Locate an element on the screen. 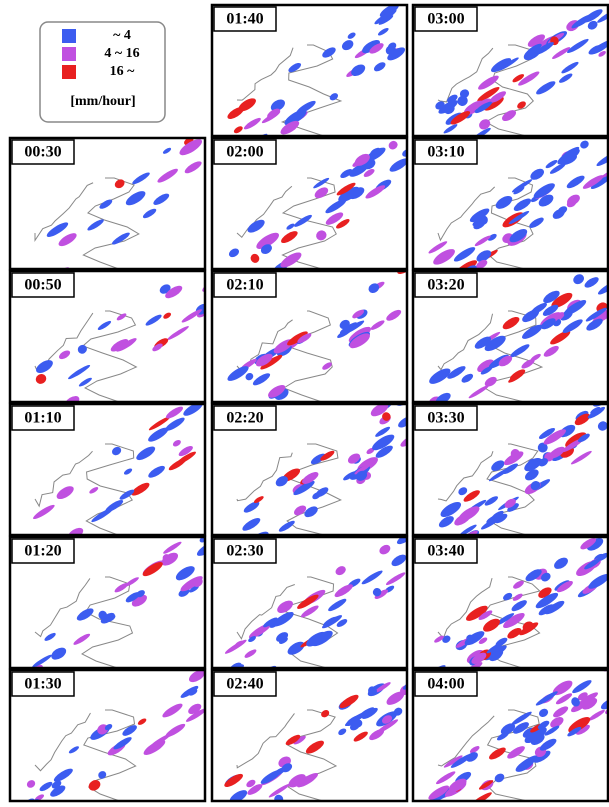  time-label: 01:10 is located at coordinates (42, 418).